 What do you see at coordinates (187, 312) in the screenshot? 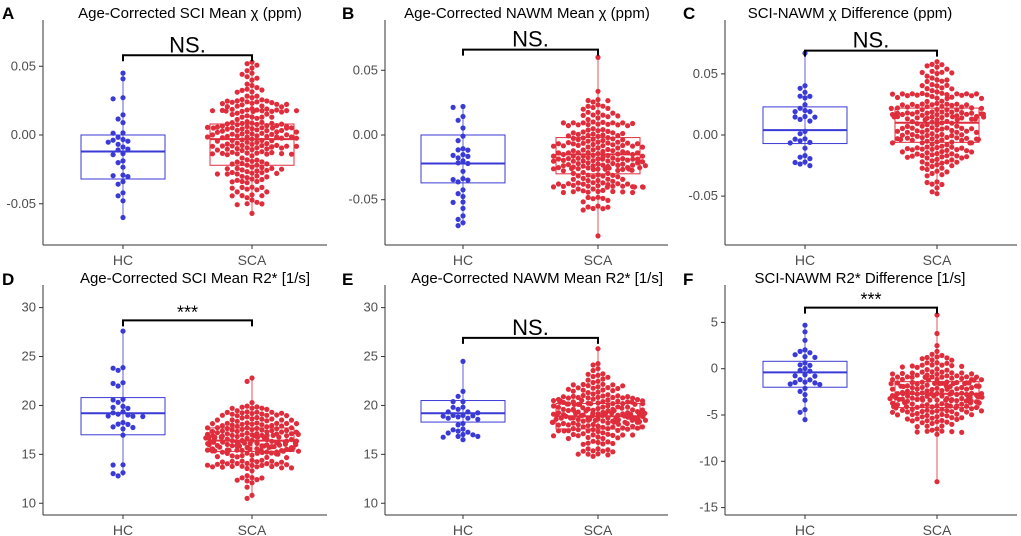
I see `significance-label: ***` at bounding box center [187, 312].